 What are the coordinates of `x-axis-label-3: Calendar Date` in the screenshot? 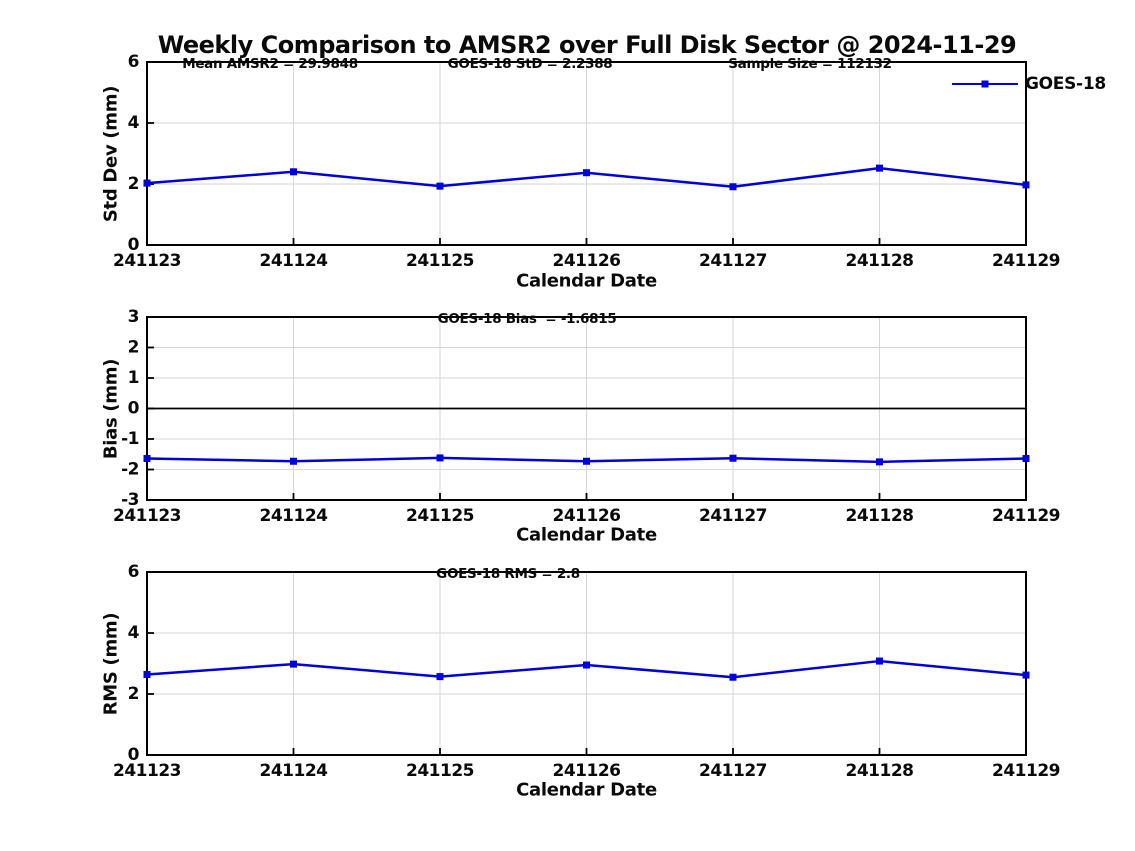 It's located at (586, 790).